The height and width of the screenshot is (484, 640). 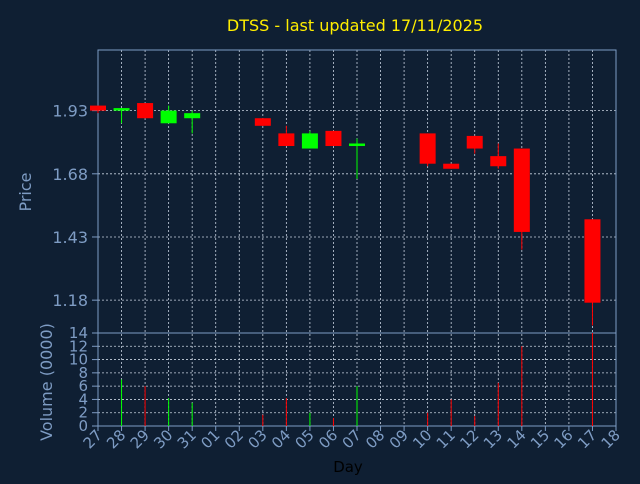 I want to click on day-tick-label: 30, so click(x=163, y=439).